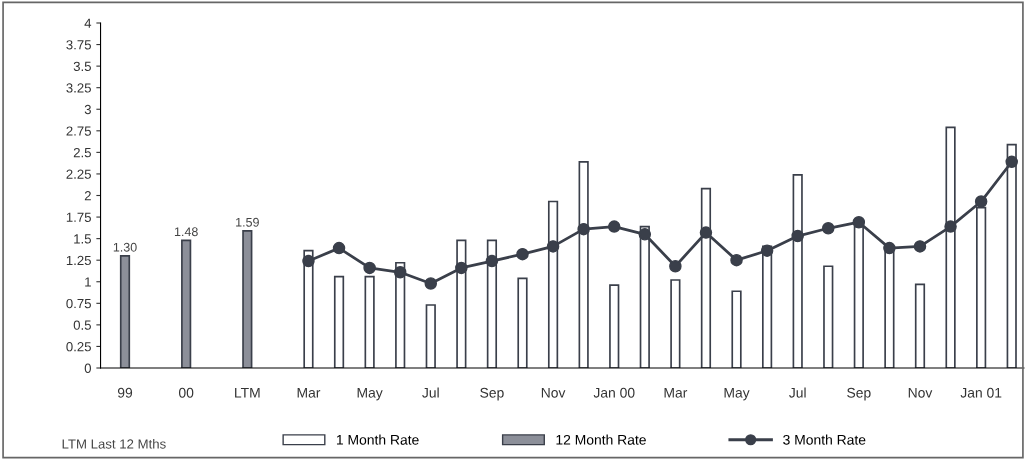 The width and height of the screenshot is (1026, 460). I want to click on y-tick-label: 1.5, so click(82, 239).